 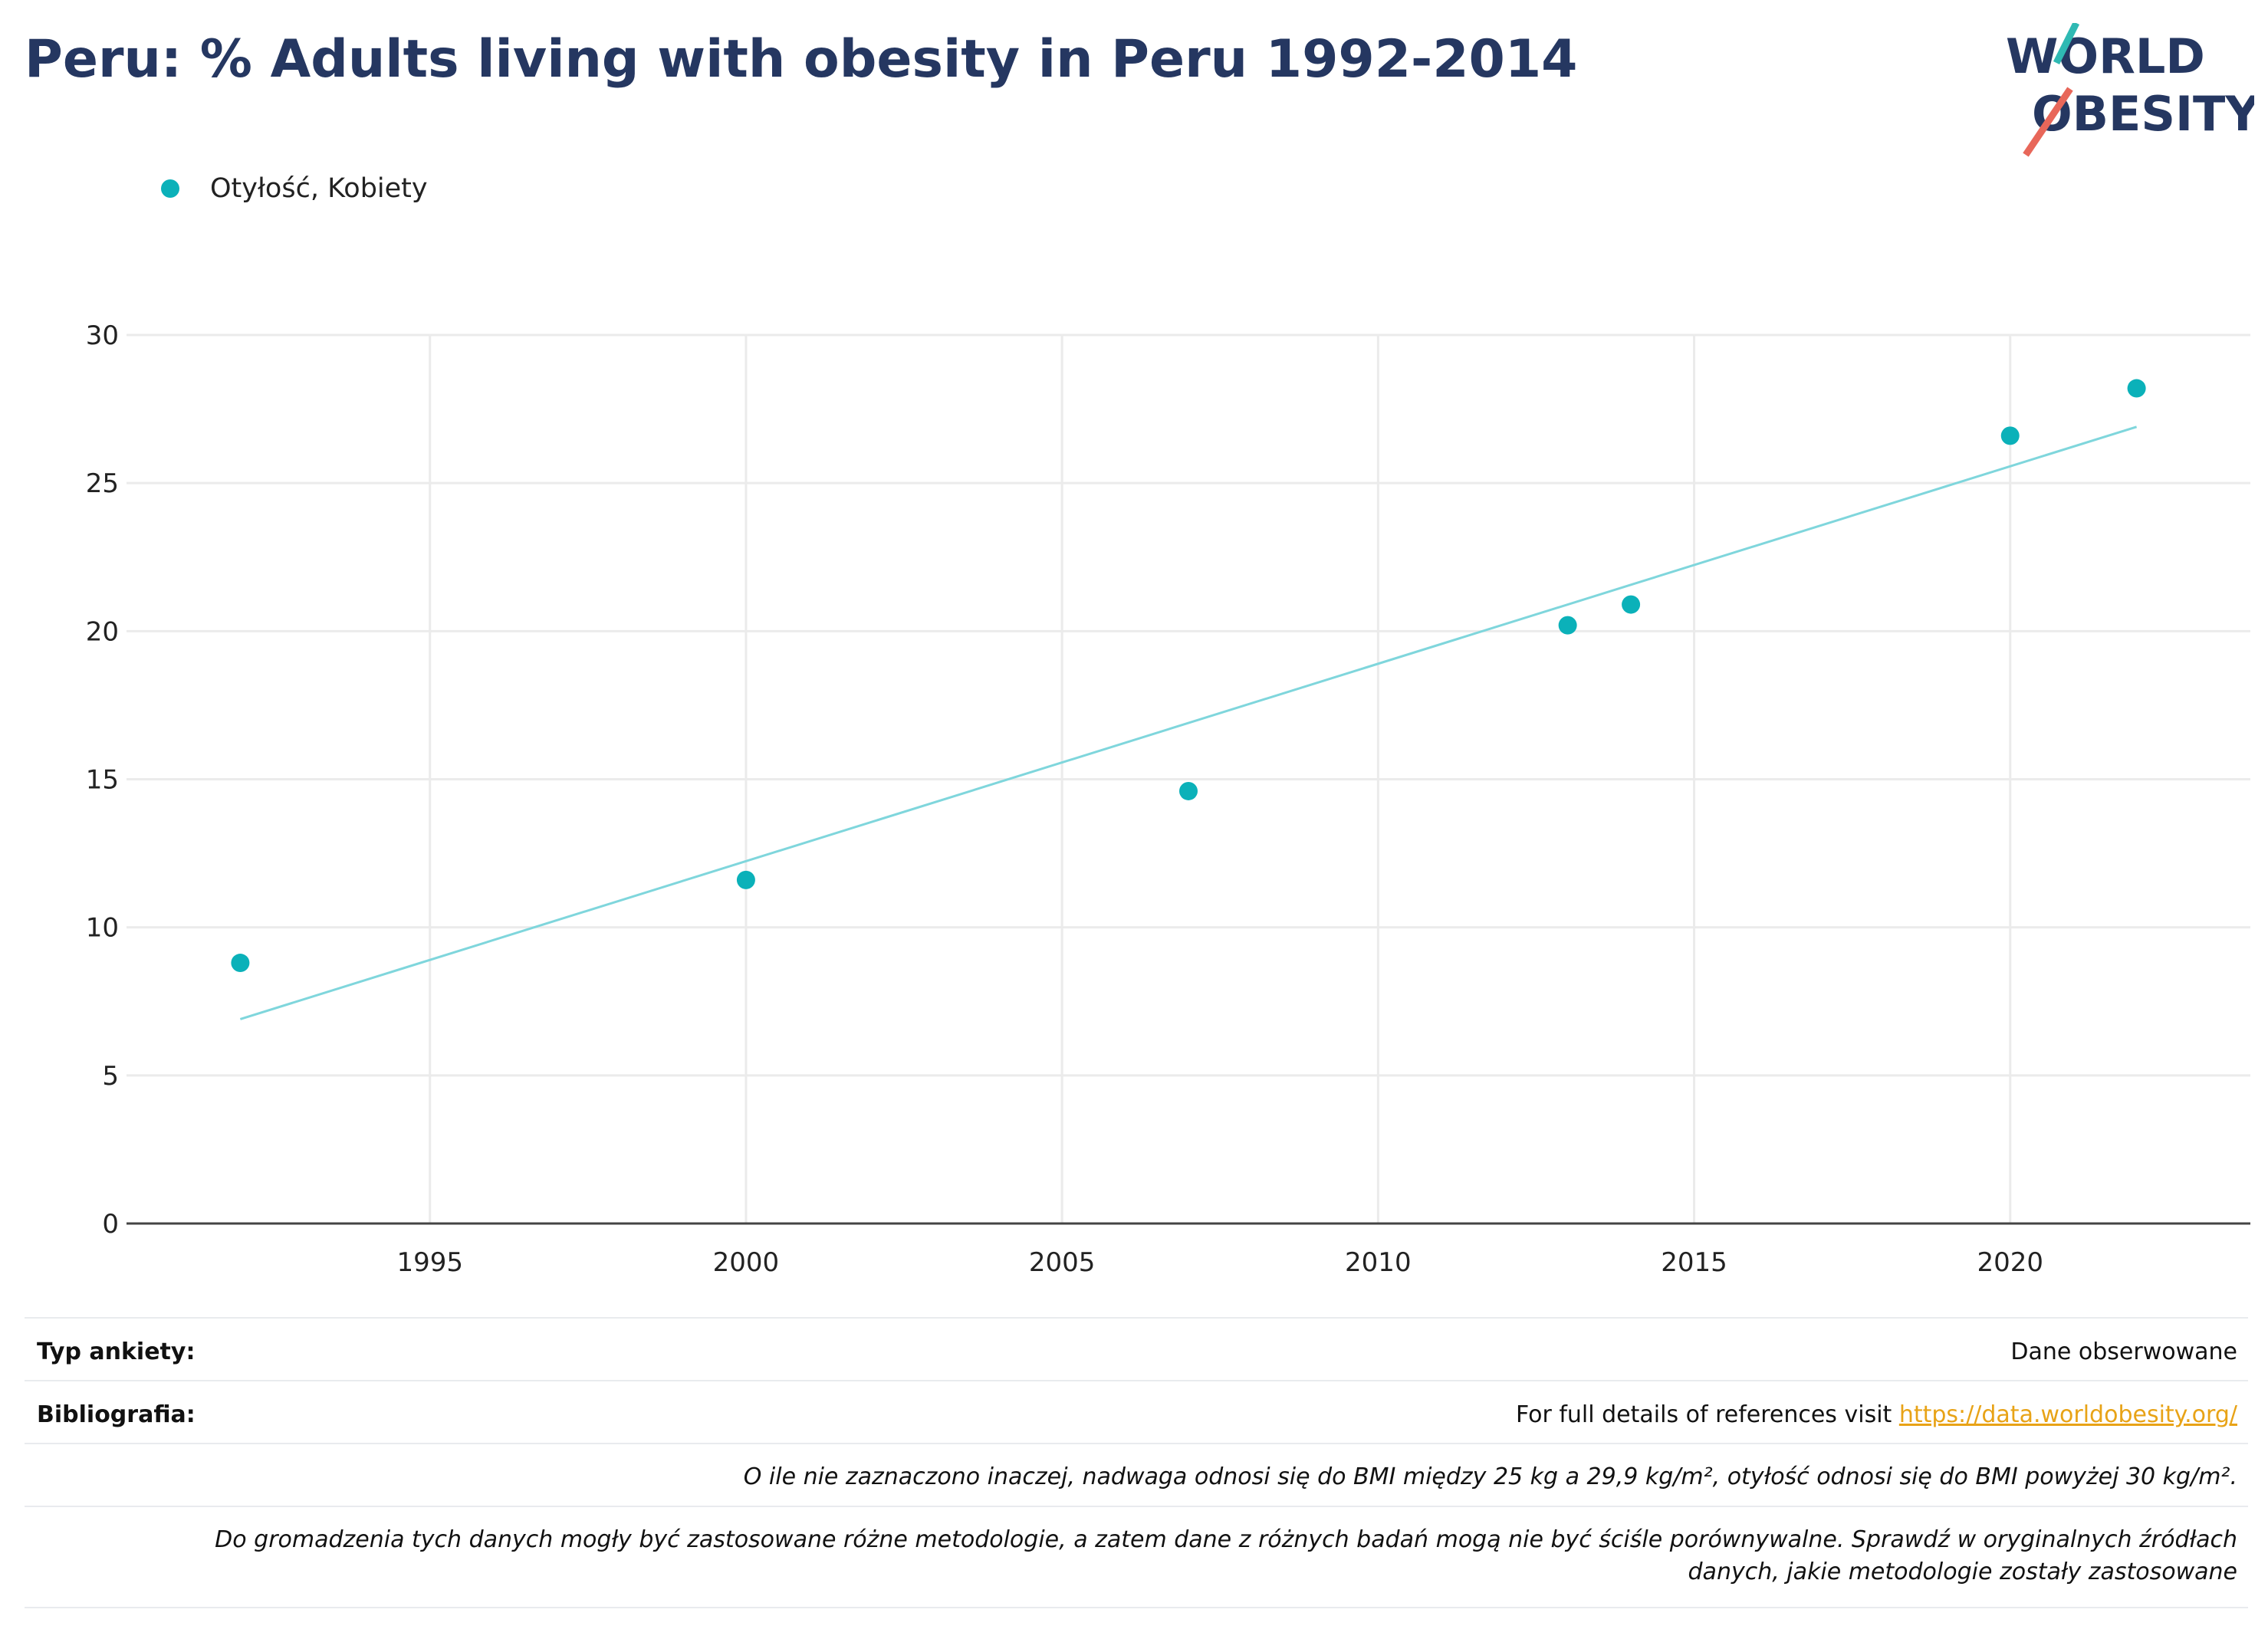 I want to click on world-obesity-logo: WORLD OBESITY, so click(x=2130, y=90).